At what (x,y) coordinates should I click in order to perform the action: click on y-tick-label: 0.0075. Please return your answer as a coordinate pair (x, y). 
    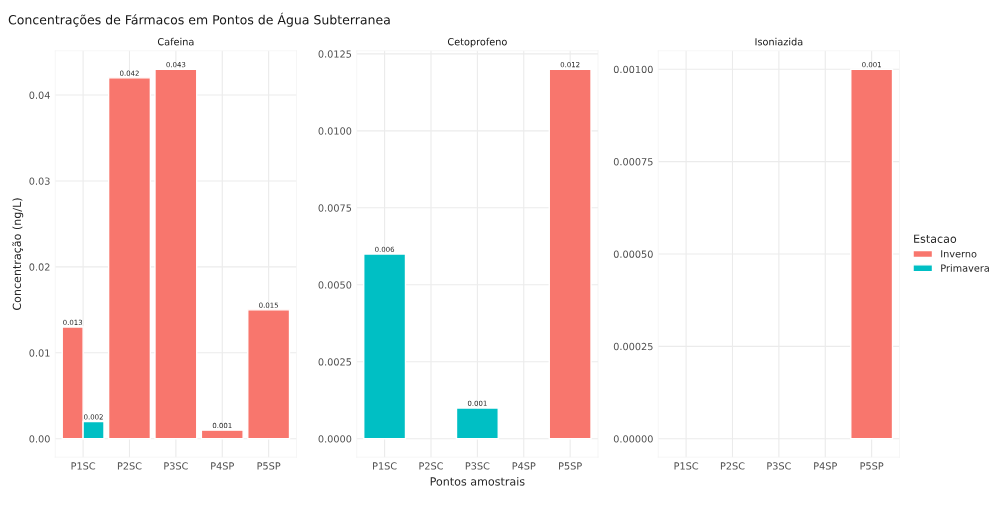
    Looking at the image, I should click on (335, 208).